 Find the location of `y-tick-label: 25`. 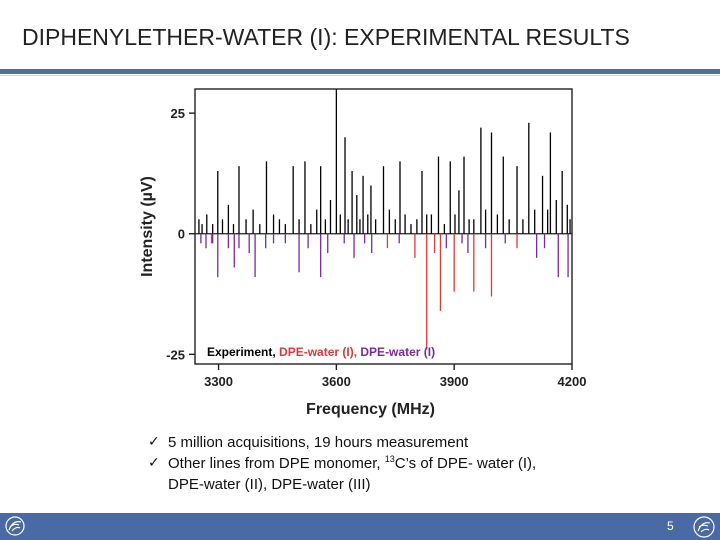

y-tick-label: 25 is located at coordinates (178, 113).